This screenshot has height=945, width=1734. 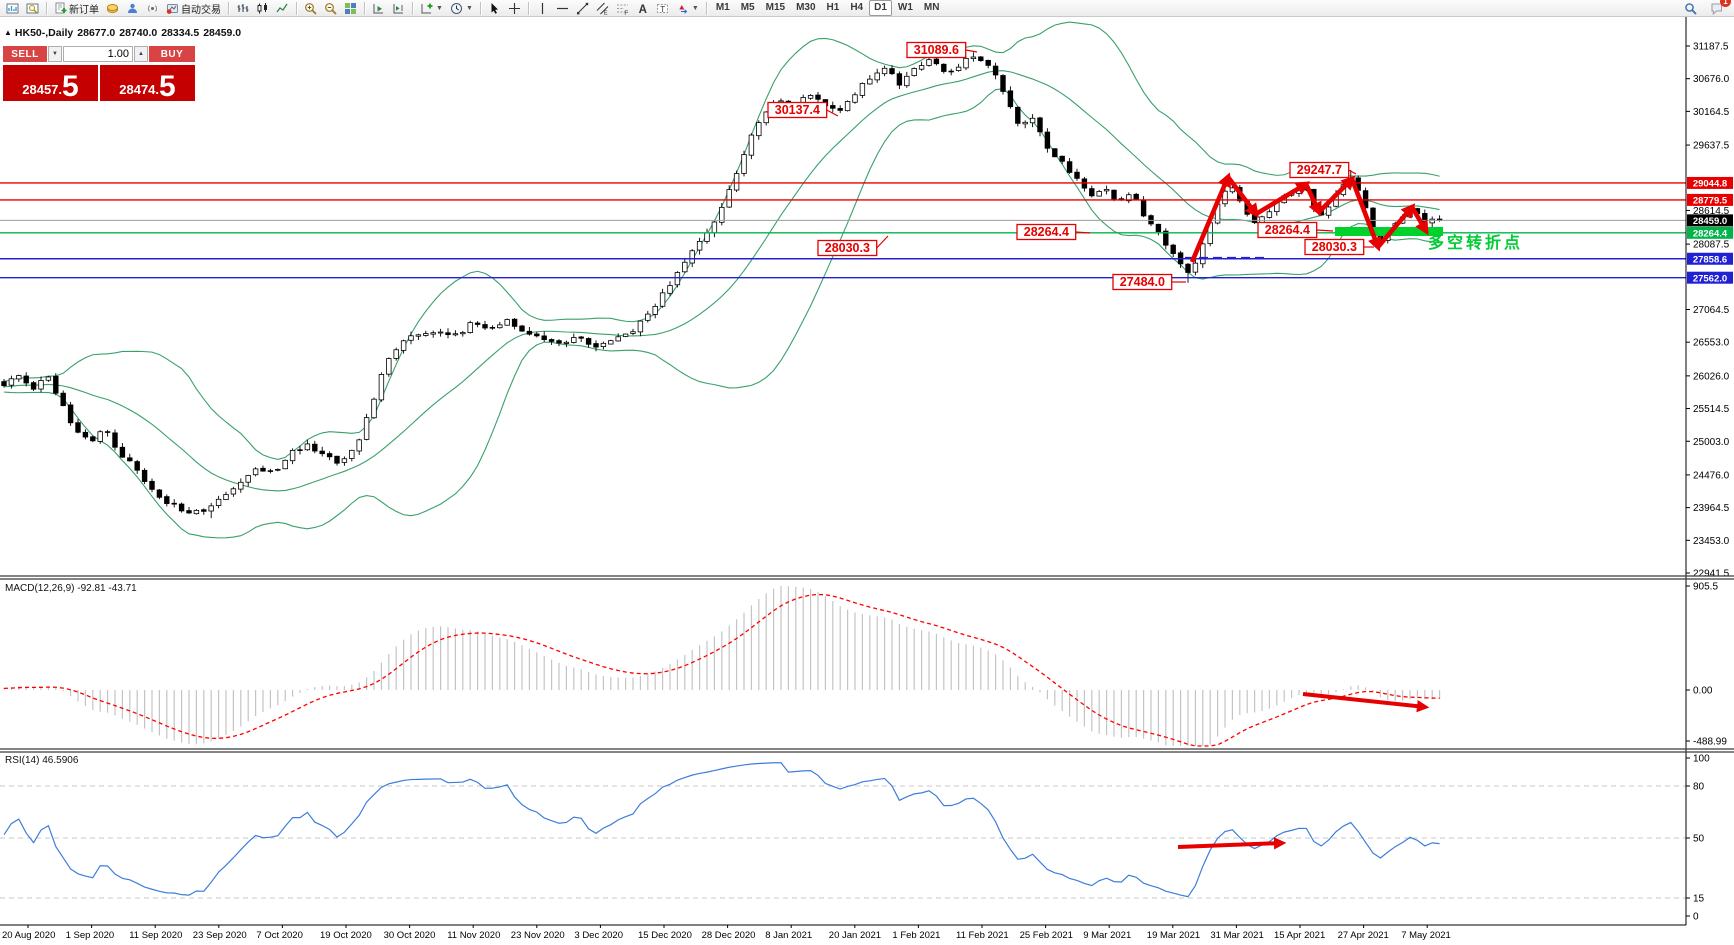 I want to click on periods-button: ▼, so click(x=461, y=8).